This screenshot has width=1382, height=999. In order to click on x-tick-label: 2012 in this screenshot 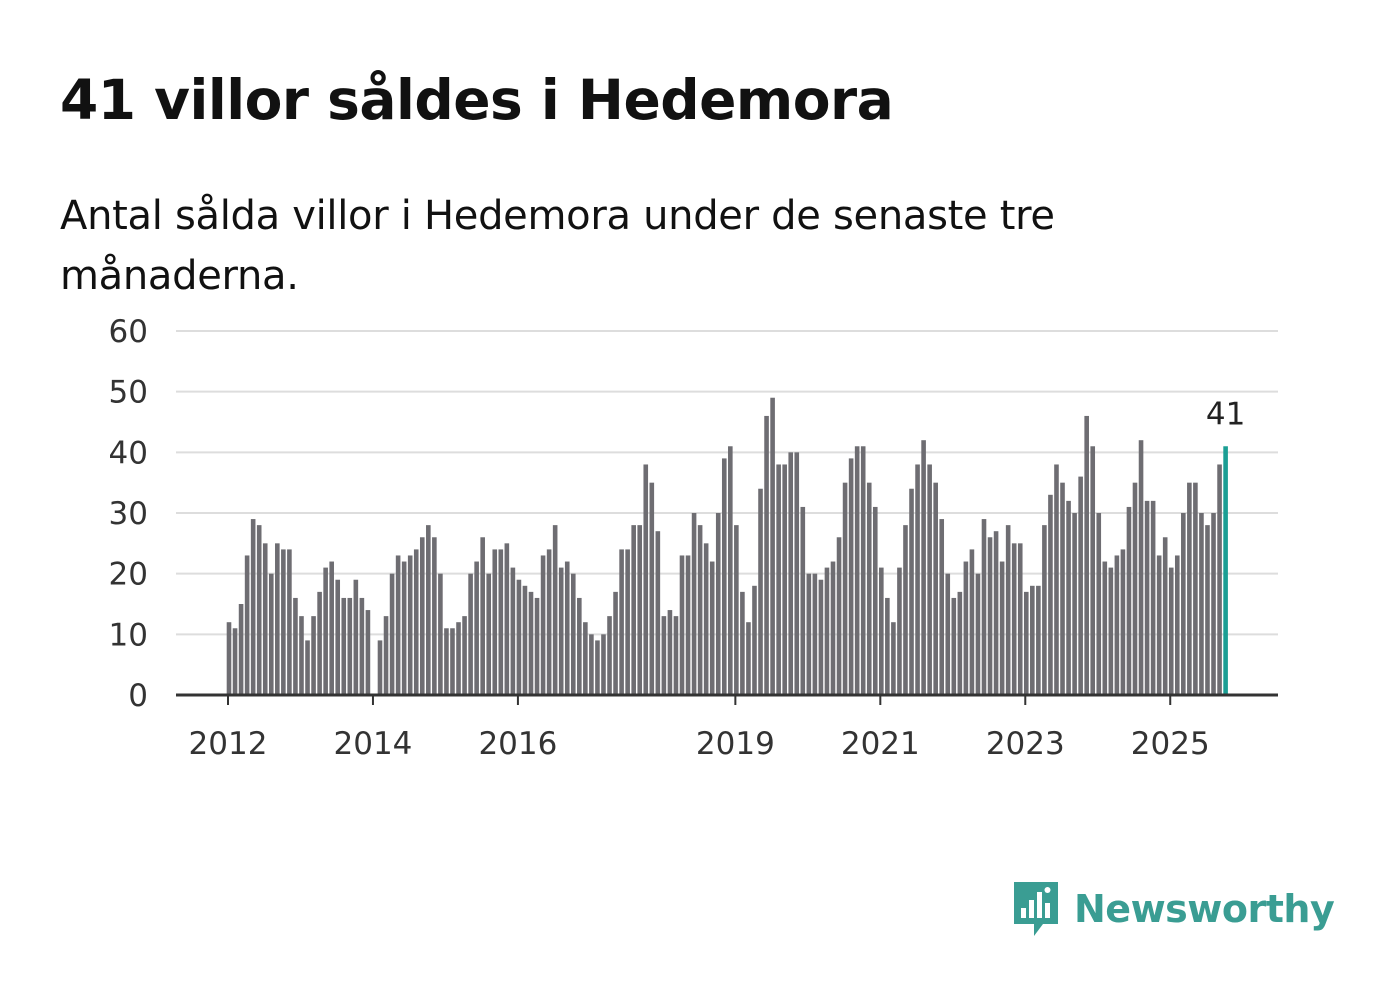, I will do `click(228, 744)`.